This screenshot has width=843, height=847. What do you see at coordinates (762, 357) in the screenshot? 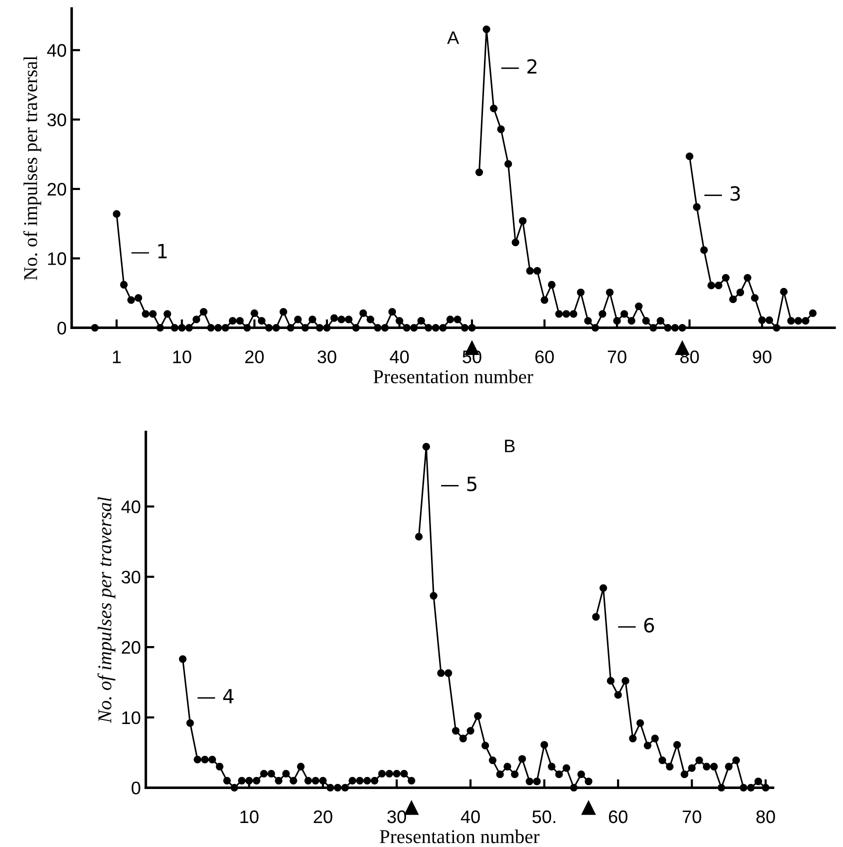
I see `x-tick-label: 90` at bounding box center [762, 357].